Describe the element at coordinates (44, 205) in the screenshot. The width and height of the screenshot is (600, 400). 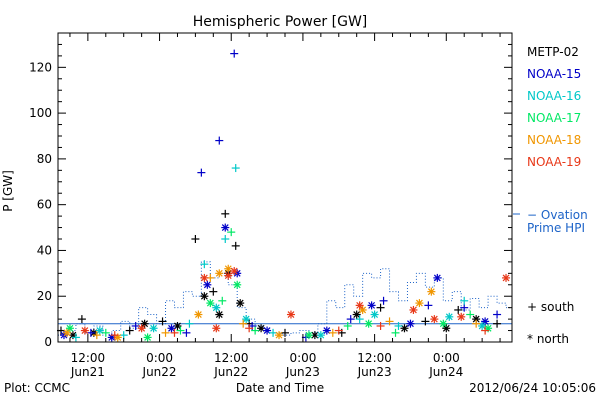
I see `y-tick-label: 60` at that location.